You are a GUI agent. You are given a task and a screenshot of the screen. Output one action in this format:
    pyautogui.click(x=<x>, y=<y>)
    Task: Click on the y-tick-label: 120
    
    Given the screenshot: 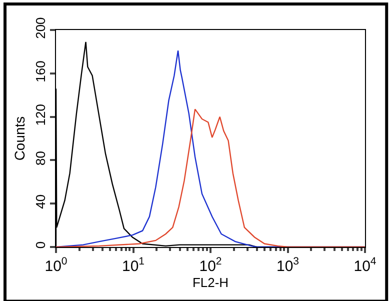 What is the action you would take?
    pyautogui.click(x=40, y=115)
    